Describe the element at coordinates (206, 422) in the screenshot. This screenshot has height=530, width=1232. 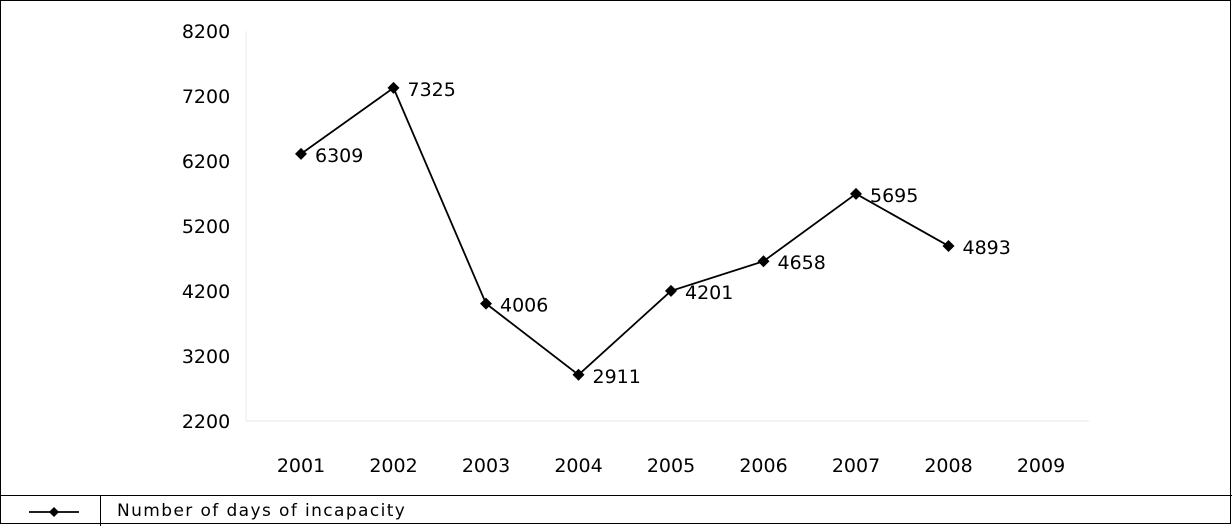
I see `y-tick-label: 2200` at that location.